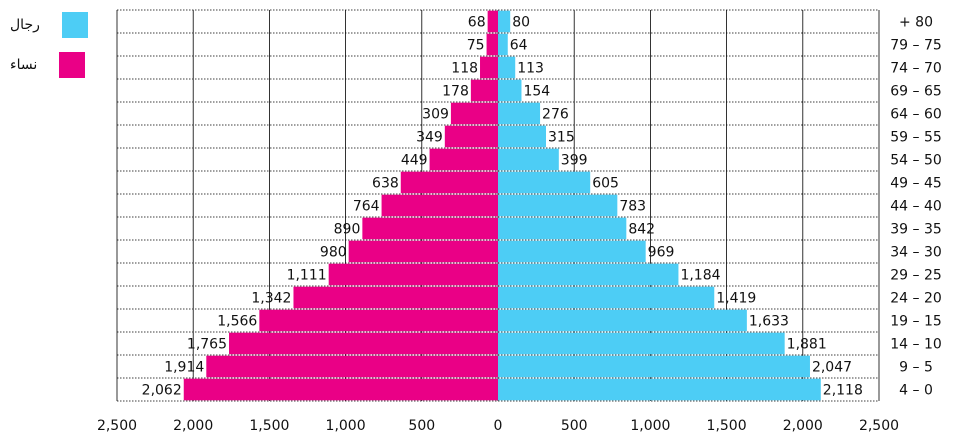 The height and width of the screenshot is (436, 955). What do you see at coordinates (916, 276) in the screenshot?
I see `age-group-label: 29 – 25` at bounding box center [916, 276].